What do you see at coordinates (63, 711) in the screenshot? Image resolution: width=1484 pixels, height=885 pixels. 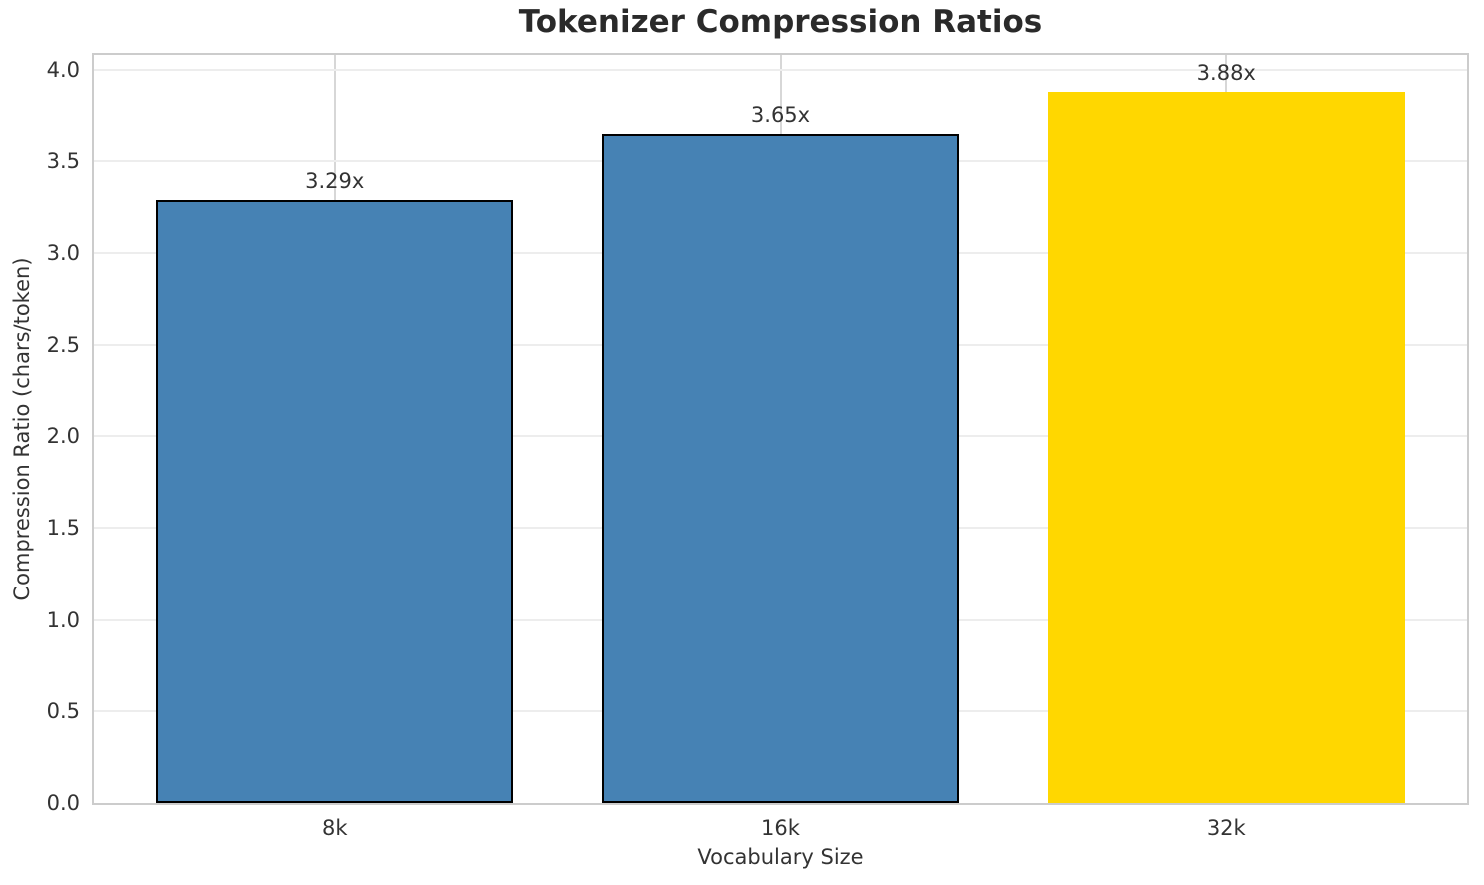 I see `y-tick-label: 0.5` at bounding box center [63, 711].